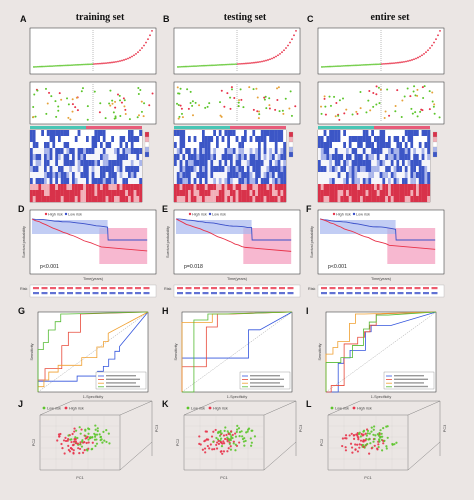 Image resolution: width=474 pixels, height=500 pixels. Describe the element at coordinates (402, 127) in the screenshot. I see `heatmap-annotation-high` at that location.